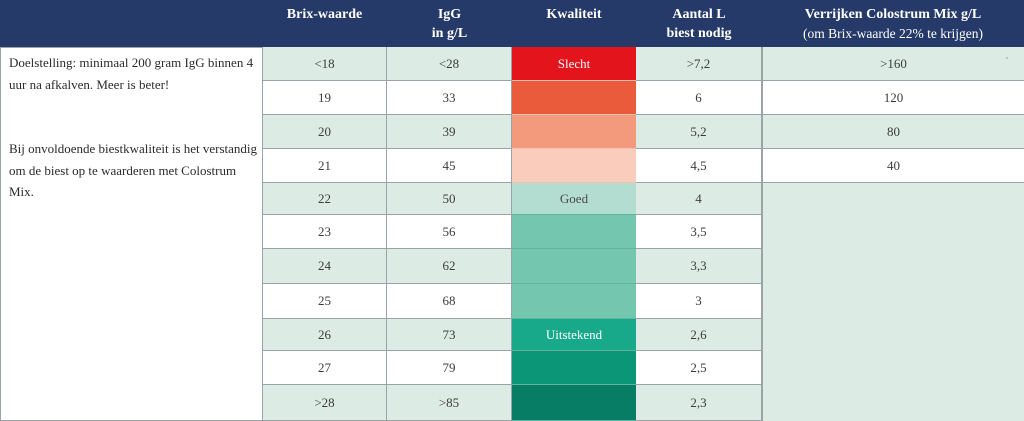 The height and width of the screenshot is (421, 1024). Describe the element at coordinates (449, 232) in the screenshot. I see `cell-igg: 56` at that location.